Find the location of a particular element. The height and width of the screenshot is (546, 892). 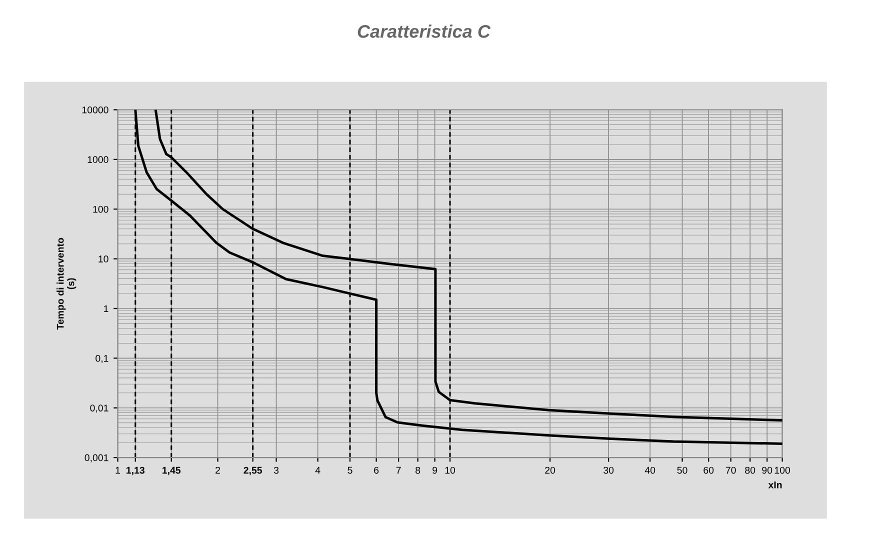

y-tick-label: 0,001 is located at coordinates (96, 458).